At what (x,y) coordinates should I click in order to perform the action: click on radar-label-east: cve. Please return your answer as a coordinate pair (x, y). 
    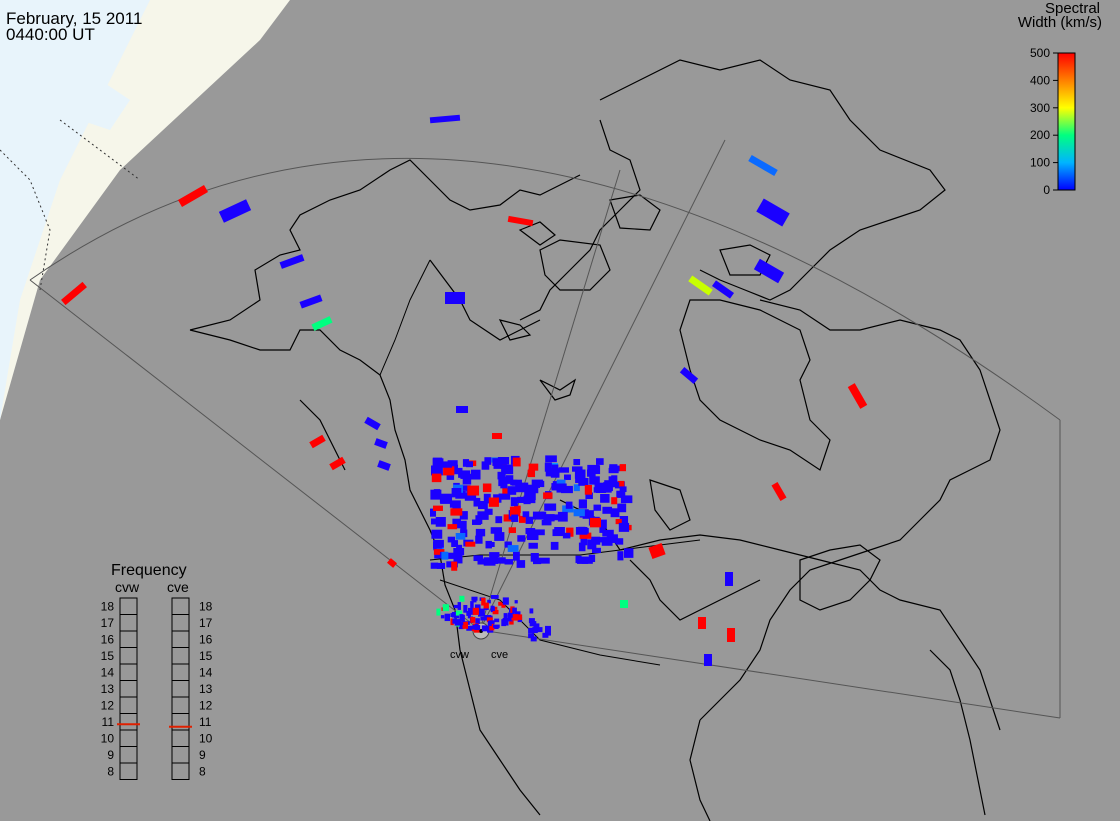
    Looking at the image, I should click on (499, 655).